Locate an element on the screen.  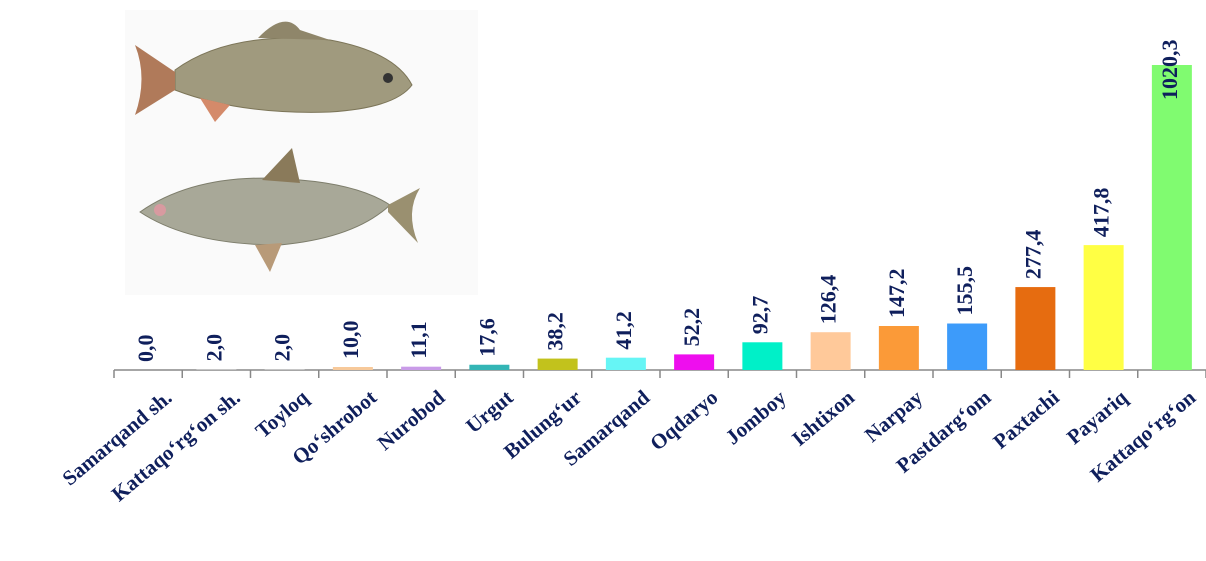
x-tick-label: Ishtixon is located at coordinates (823, 418).